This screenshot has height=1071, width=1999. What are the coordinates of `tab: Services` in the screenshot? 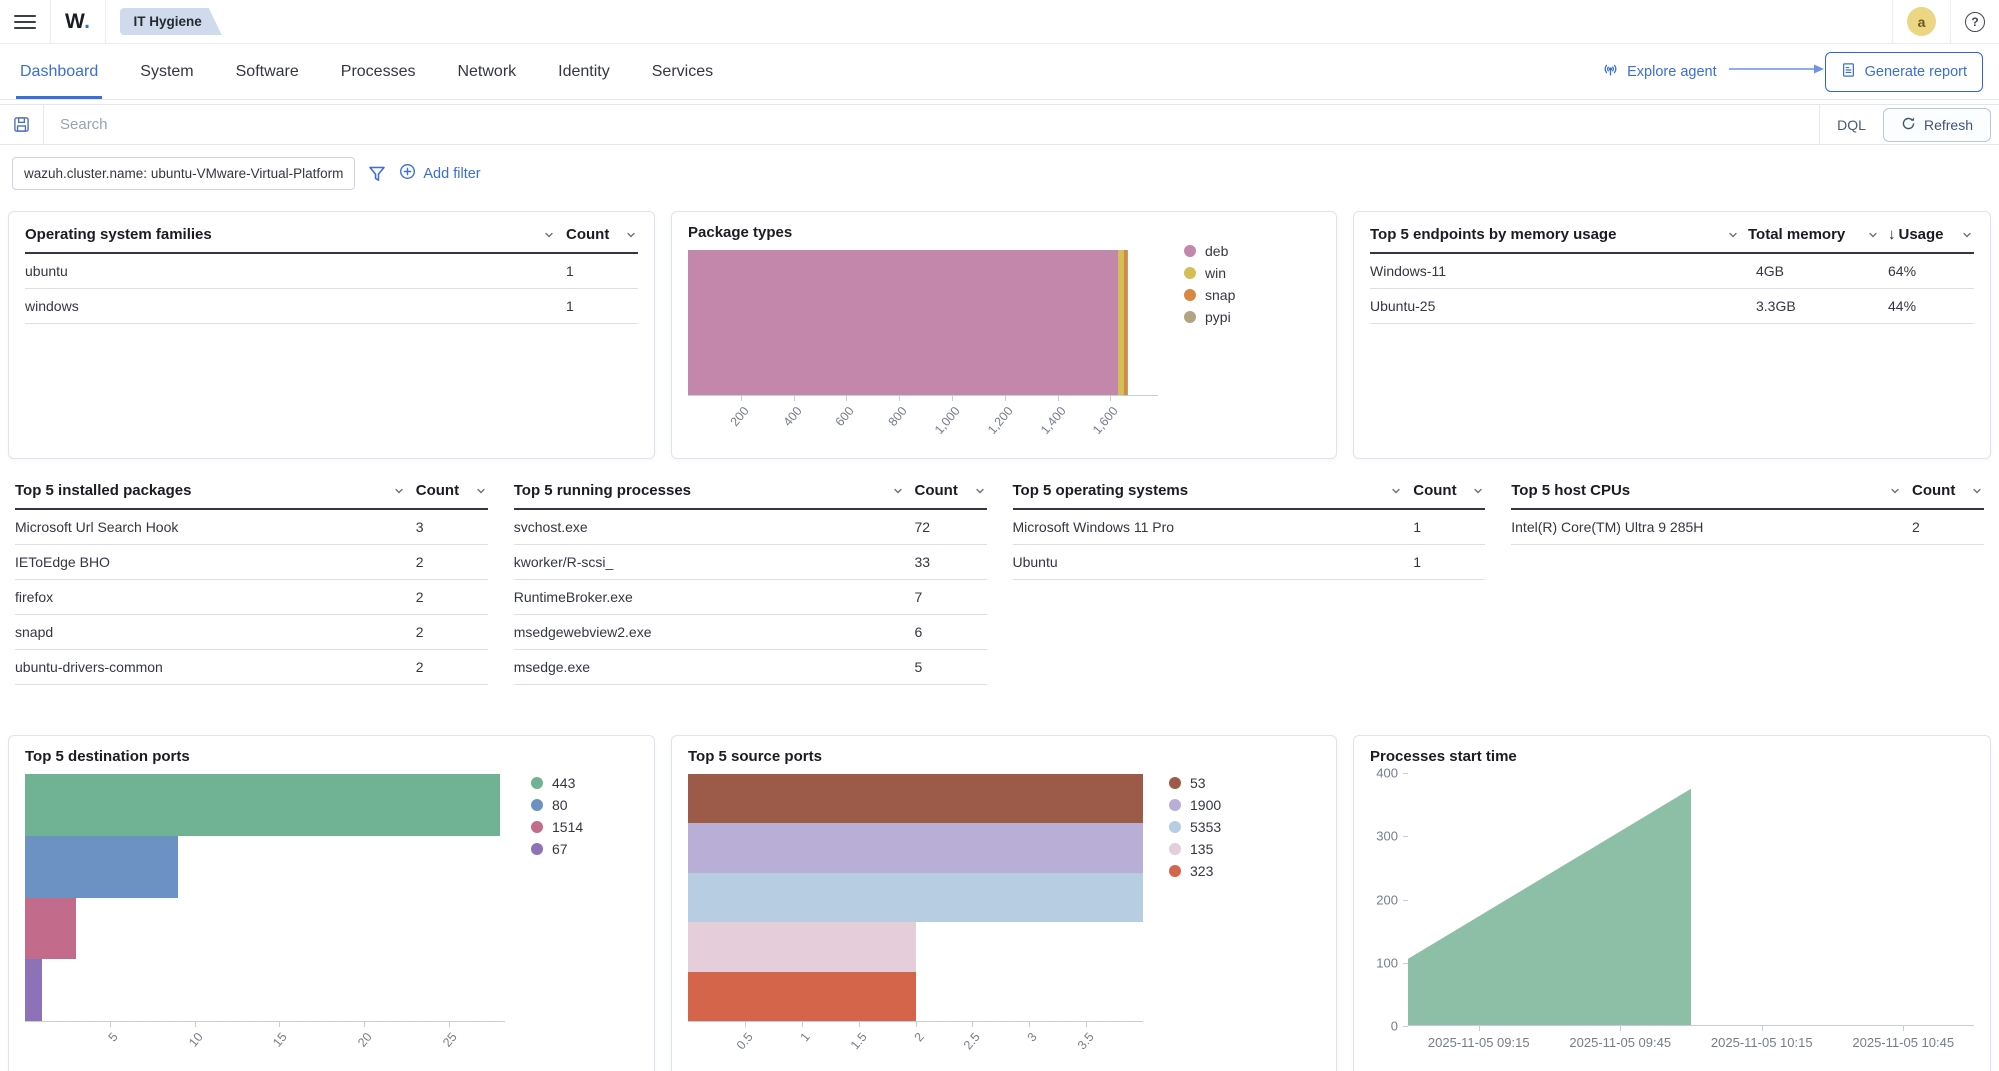 It's located at (682, 71).